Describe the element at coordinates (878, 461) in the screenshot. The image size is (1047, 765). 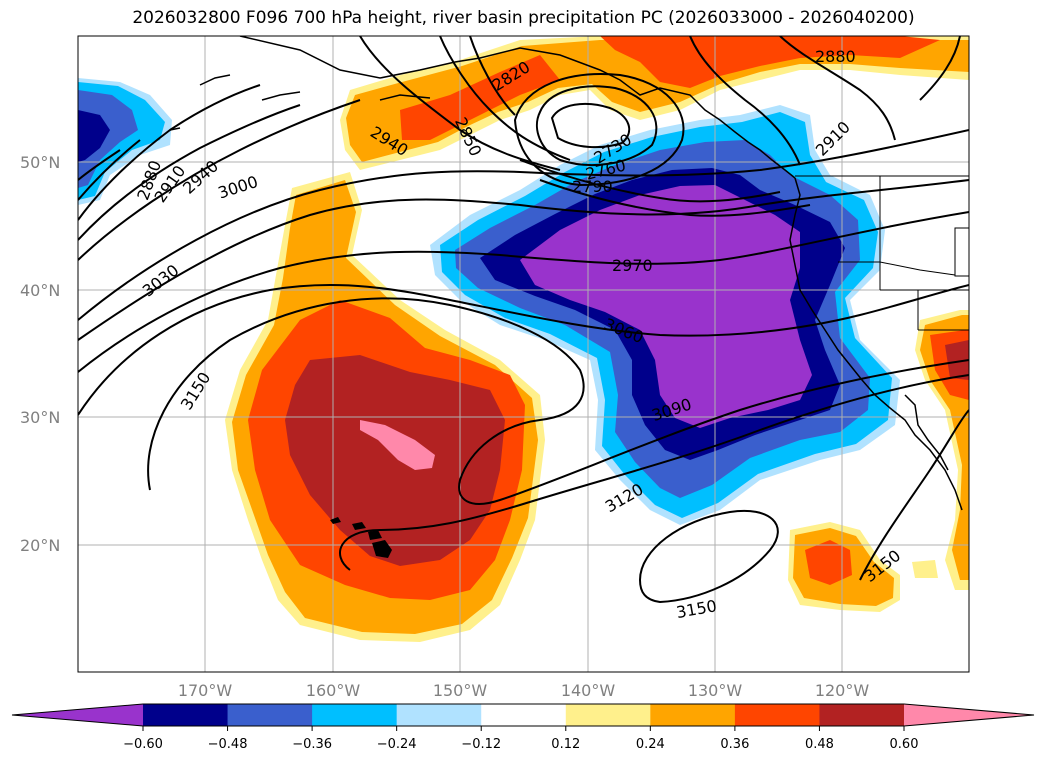
I see `positive-anomaly-east` at that location.